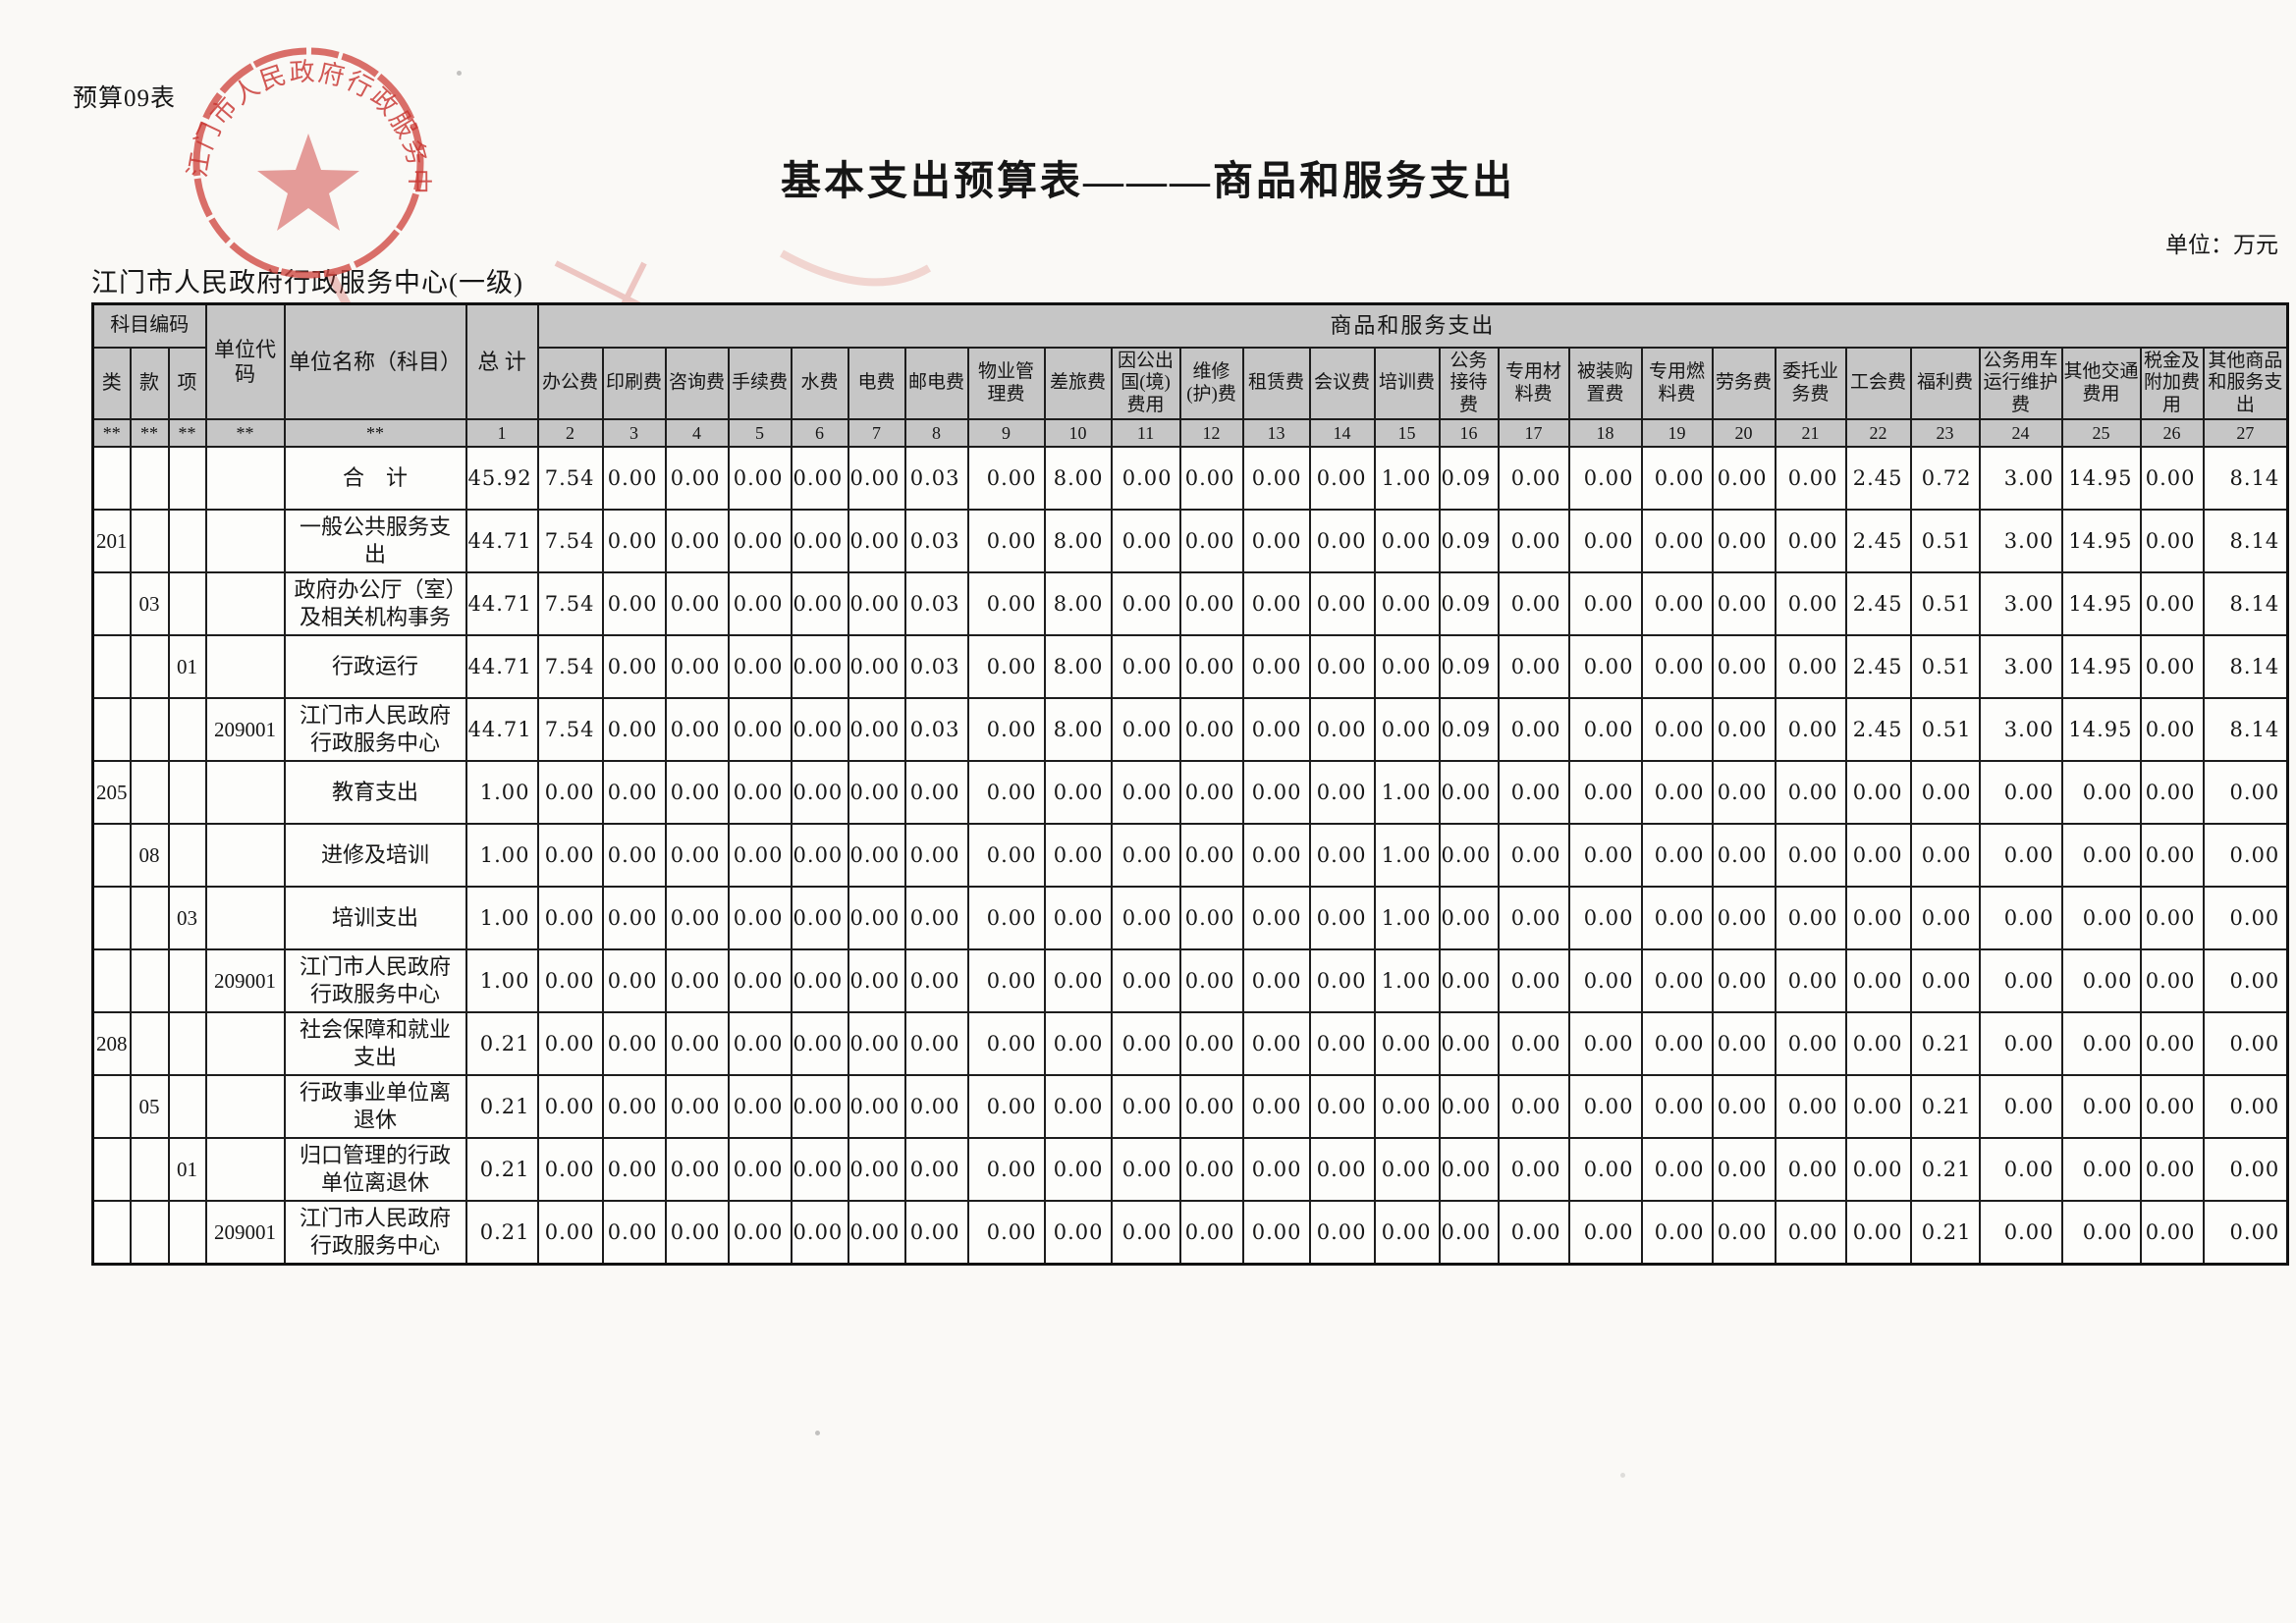 This screenshot has width=2296, height=1623. What do you see at coordinates (1533, 434) in the screenshot?
I see `header-column-number: 17` at bounding box center [1533, 434].